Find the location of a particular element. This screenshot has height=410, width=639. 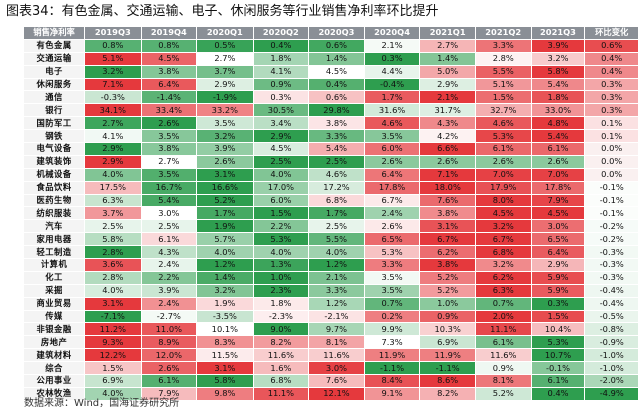

margin-cell: 6.8% is located at coordinates (281, 381).